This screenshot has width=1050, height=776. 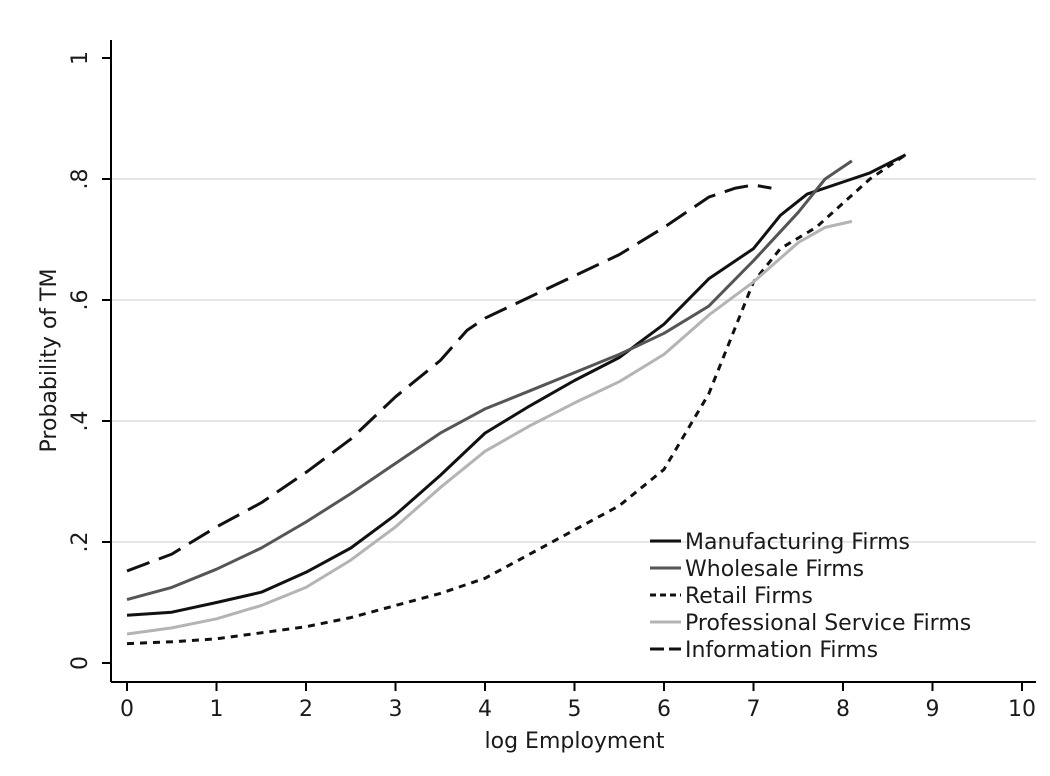 I want to click on y-axis-title: Probability of TM, so click(x=49, y=361).